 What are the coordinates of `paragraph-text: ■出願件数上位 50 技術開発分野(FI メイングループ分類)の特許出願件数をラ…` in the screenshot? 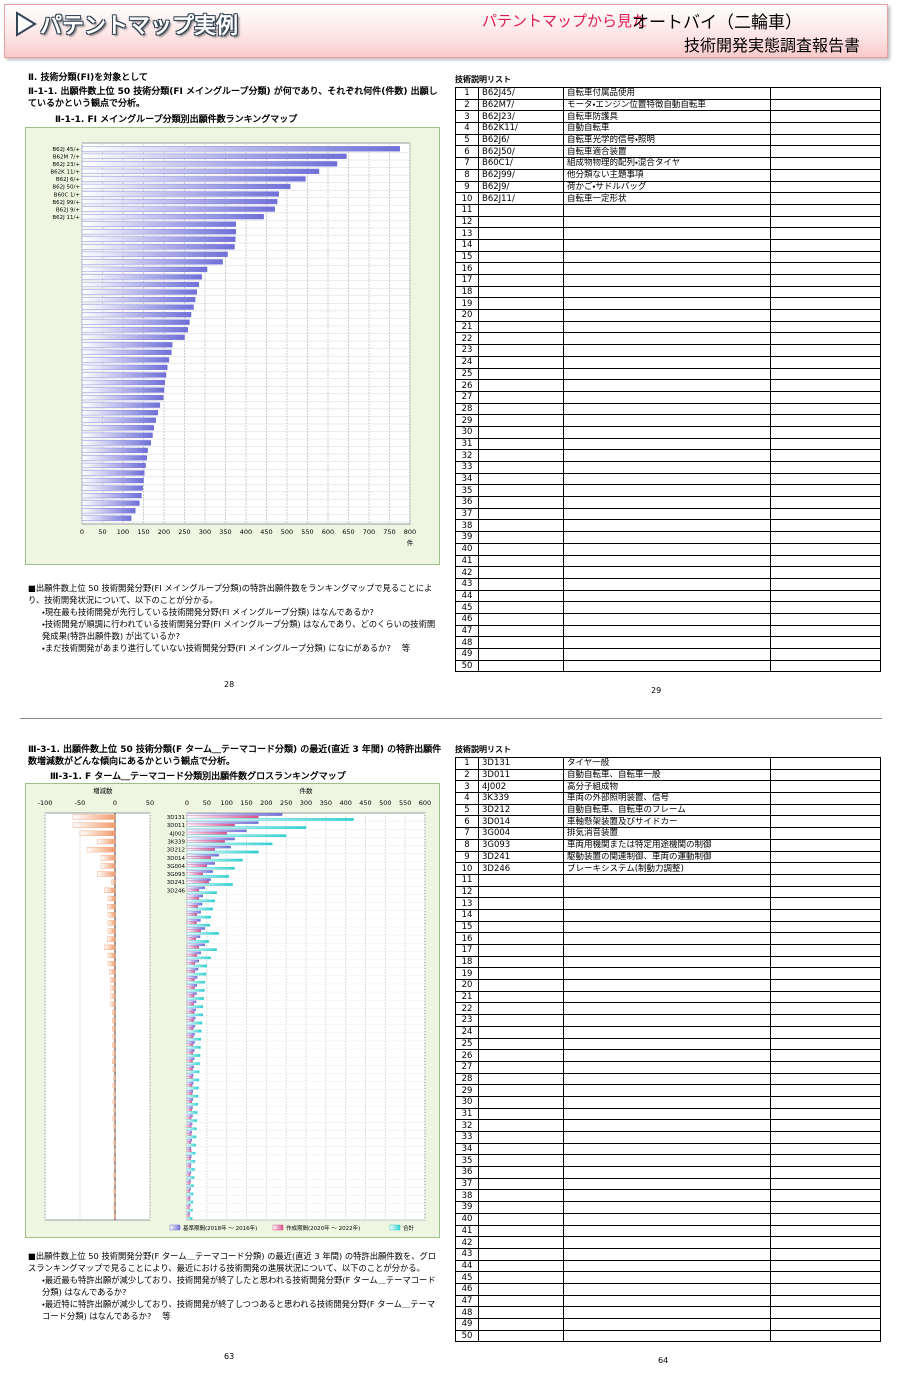 It's located at (230, 594).